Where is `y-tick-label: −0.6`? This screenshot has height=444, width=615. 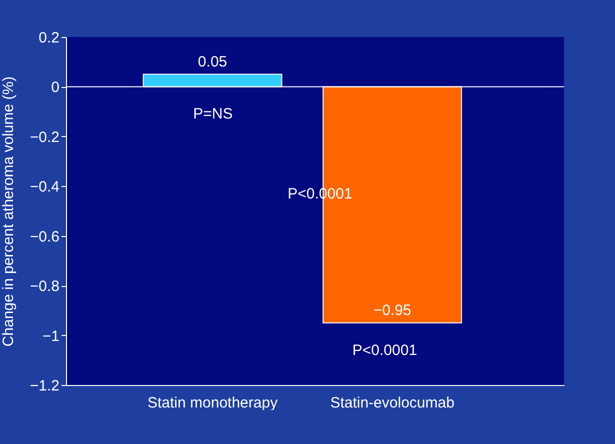
y-tick-label: −0.6 is located at coordinates (45, 237).